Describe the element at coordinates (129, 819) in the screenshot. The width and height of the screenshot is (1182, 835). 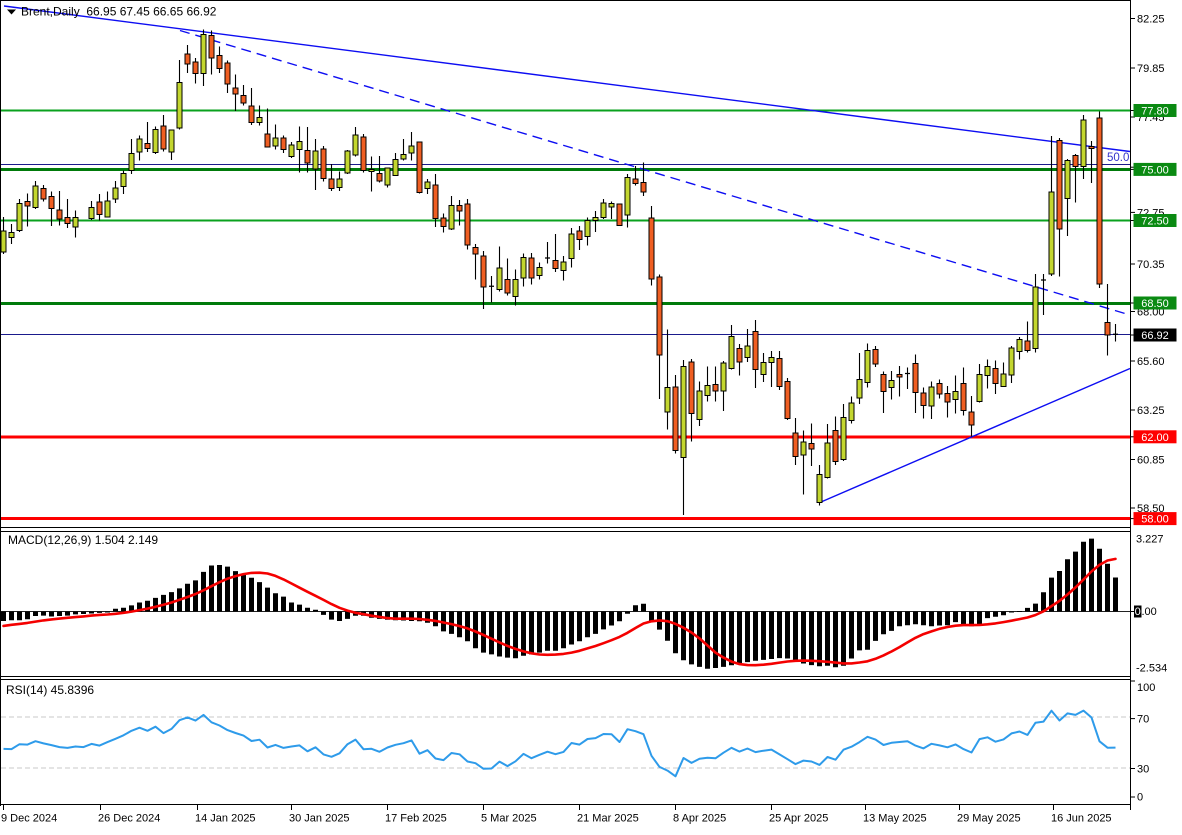
I see `svg-text: 26 Dec 2024` at that location.